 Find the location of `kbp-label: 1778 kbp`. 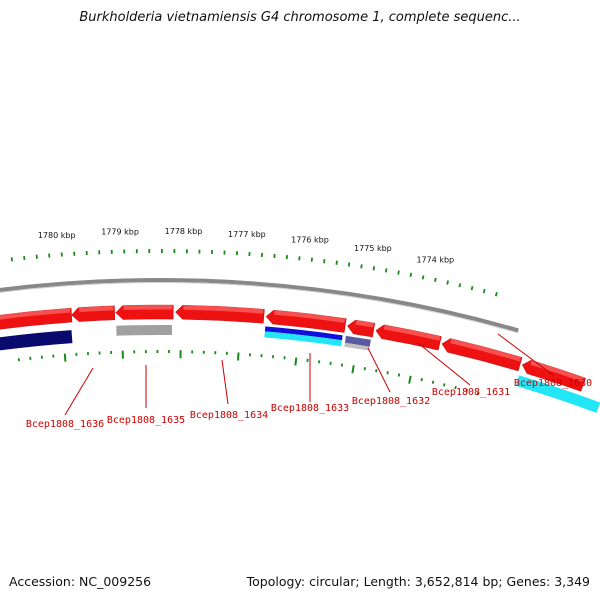

kbp-label: 1778 kbp is located at coordinates (184, 231).